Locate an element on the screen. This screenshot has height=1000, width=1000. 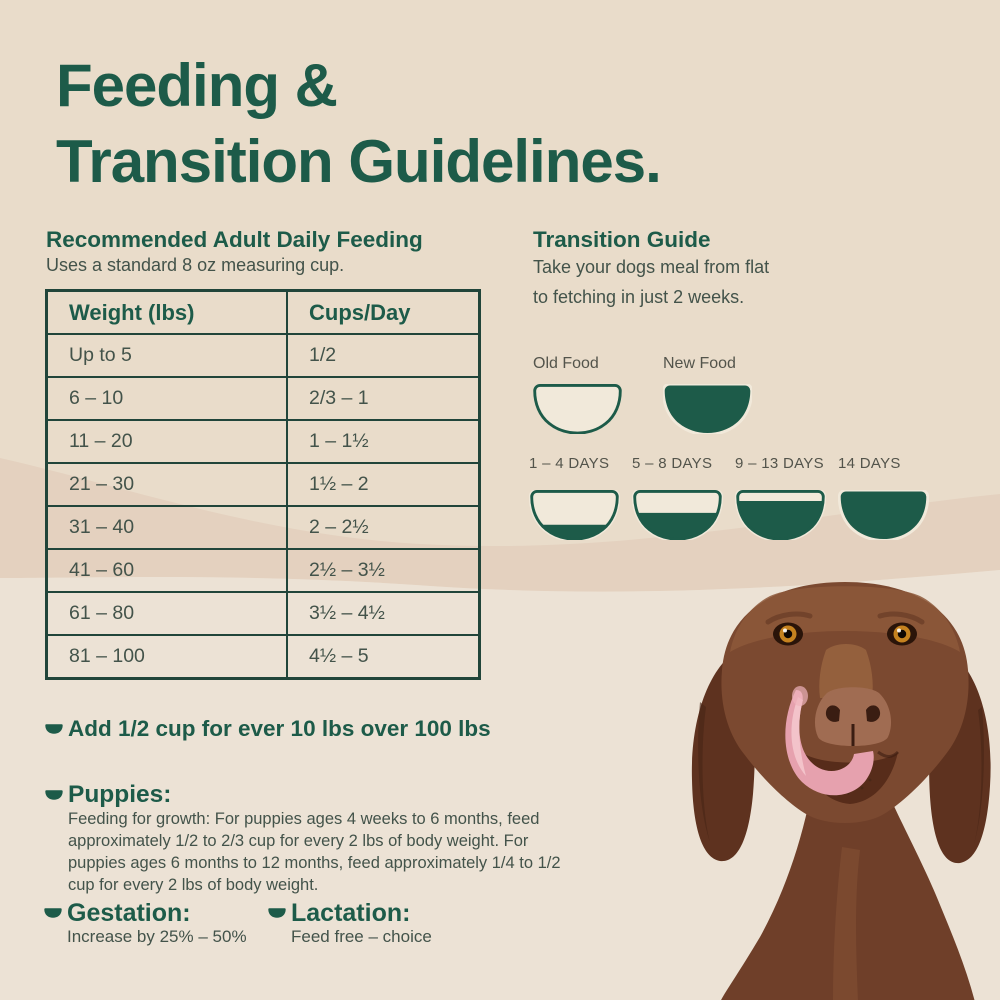
table-cell: 61 – 80 is located at coordinates (166, 613).